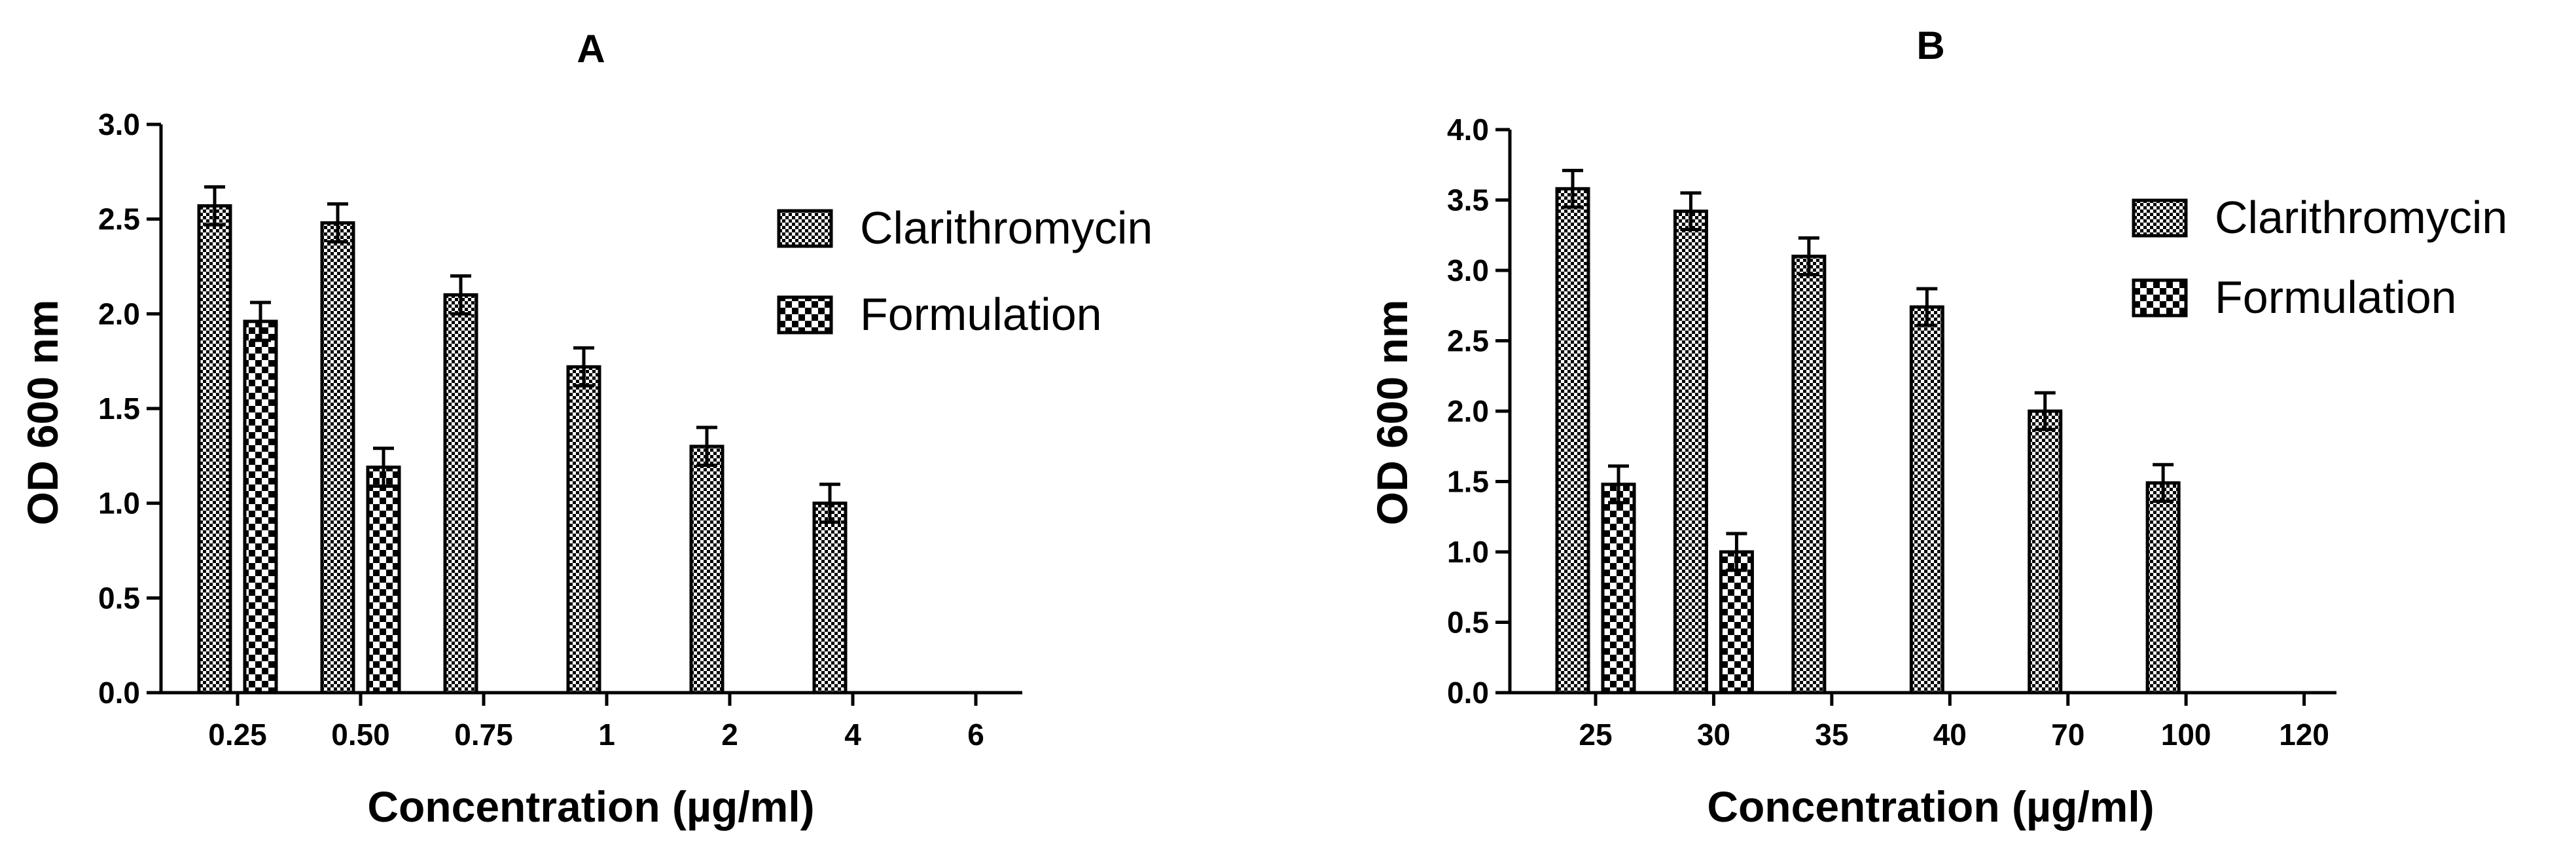  What do you see at coordinates (1006, 227) in the screenshot?
I see `panel-a-legend-label: Clarithromycin` at bounding box center [1006, 227].